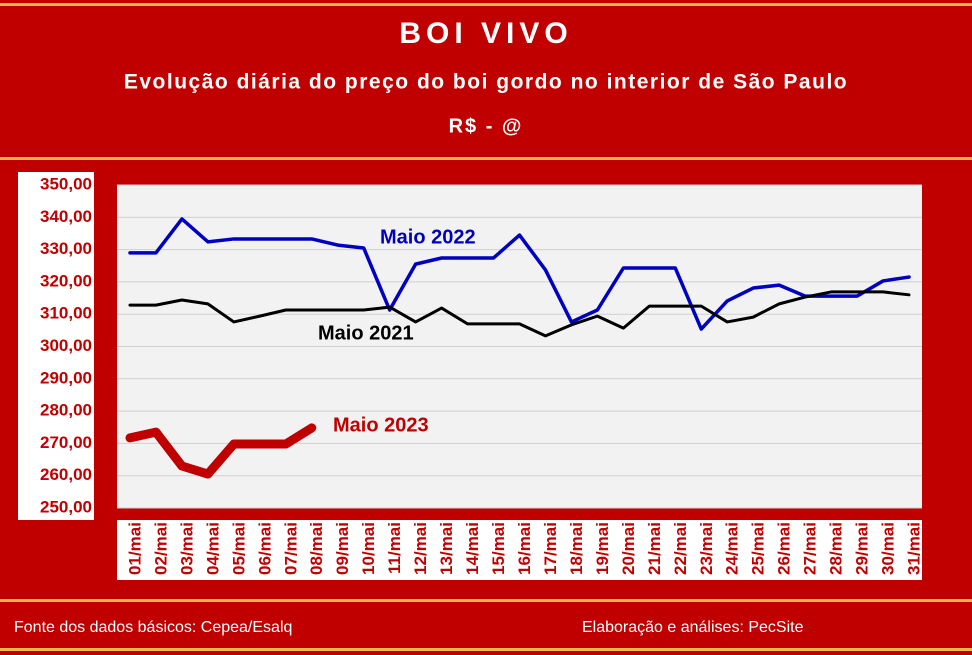 This screenshot has height=655, width=972. Describe the element at coordinates (66, 183) in the screenshot. I see `y-tick-label: 350,00` at that location.